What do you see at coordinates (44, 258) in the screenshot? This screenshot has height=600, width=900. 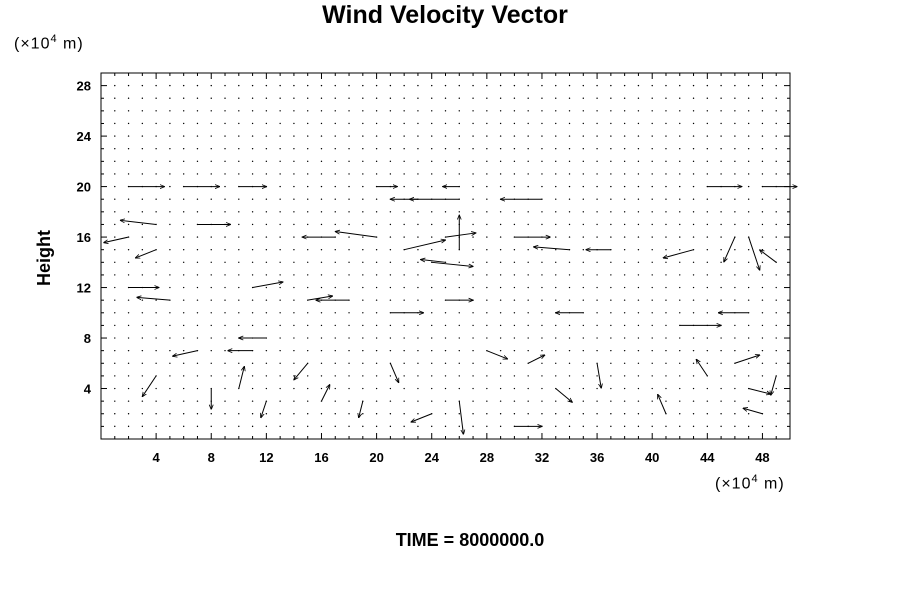 I see `y-axis-label: Height` at bounding box center [44, 258].